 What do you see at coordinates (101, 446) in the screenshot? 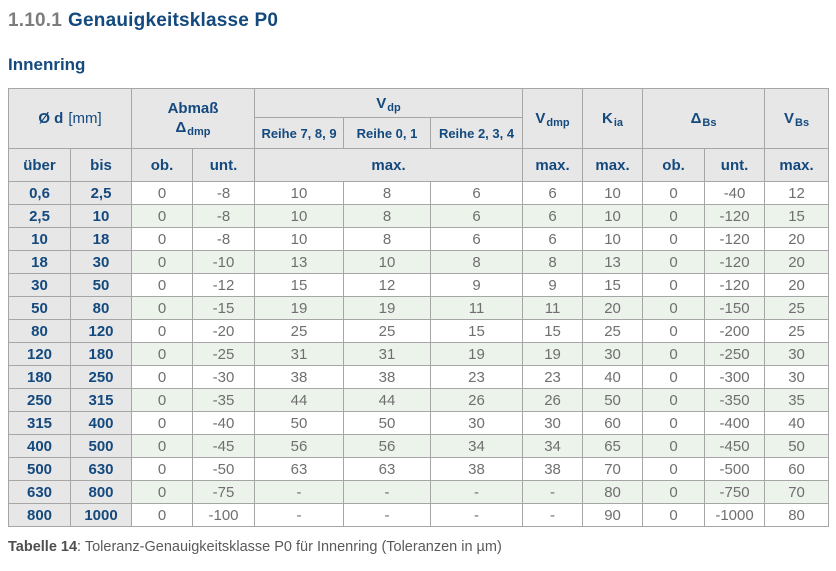
I see `diameter-range-cell: 500` at bounding box center [101, 446].